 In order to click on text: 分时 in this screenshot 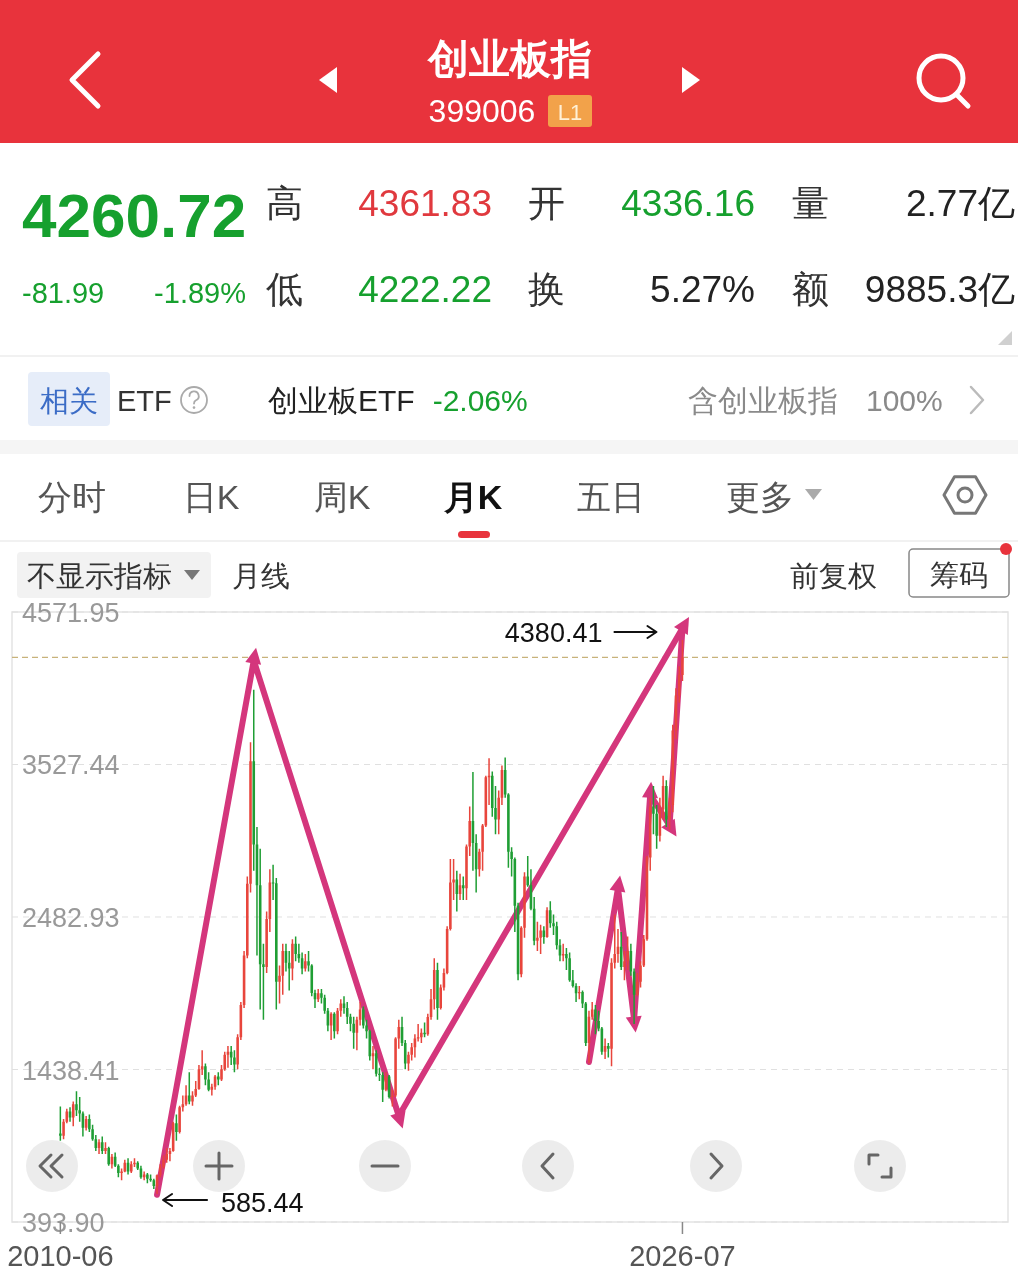, I will do `click(72, 497)`.